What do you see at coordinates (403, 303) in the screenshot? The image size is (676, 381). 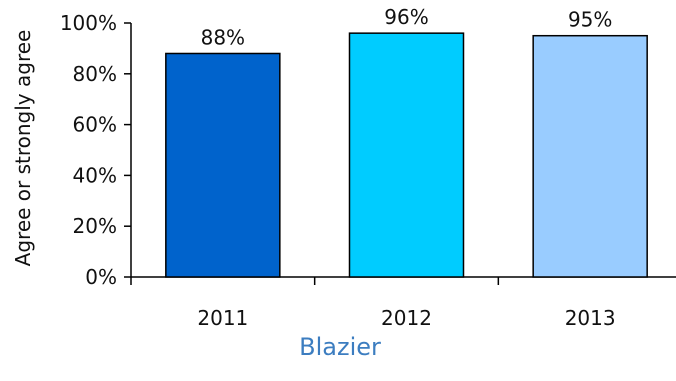 I see `x-axis: 2011 2012 2013` at bounding box center [403, 303].